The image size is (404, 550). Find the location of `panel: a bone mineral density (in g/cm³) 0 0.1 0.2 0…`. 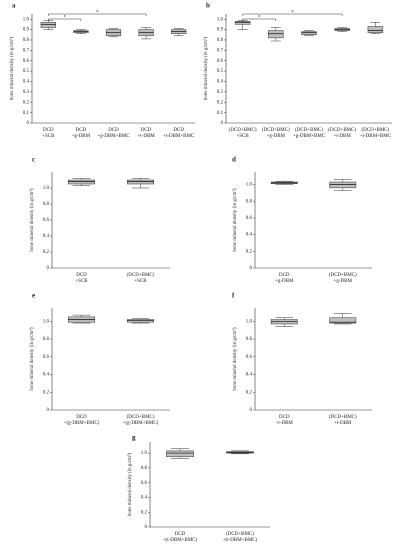

panel: a bone mineral density (in g/cm³) 0 0.1 0.2 0… is located at coordinates (102, 70).